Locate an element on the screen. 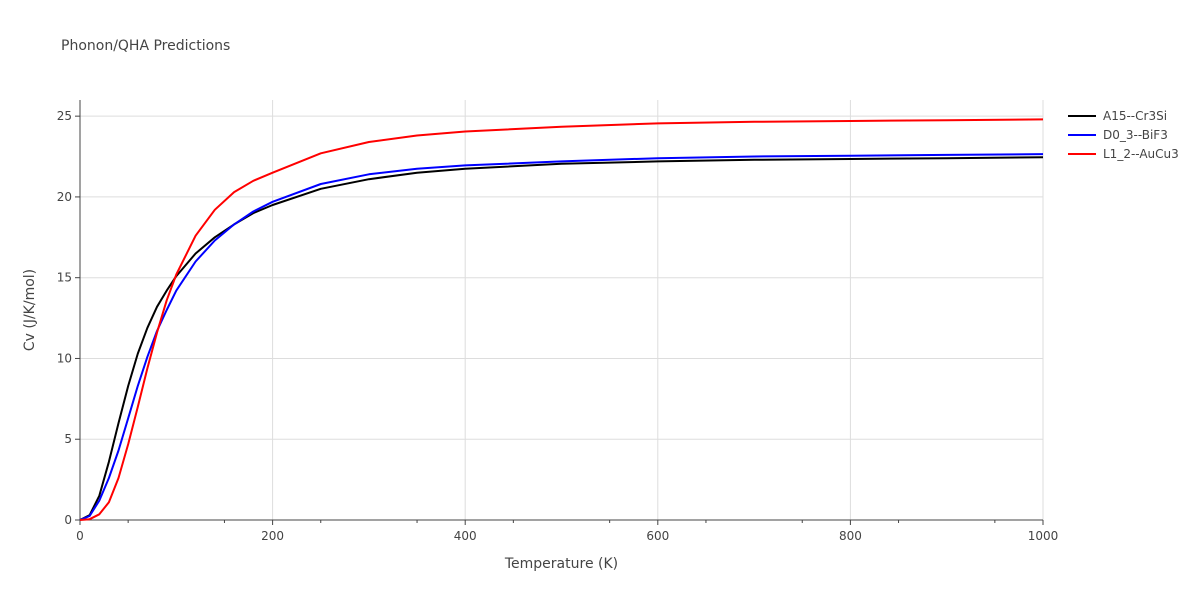 Image resolution: width=1200 pixels, height=600 pixels. y-tick-label: 10 is located at coordinates (64, 358).